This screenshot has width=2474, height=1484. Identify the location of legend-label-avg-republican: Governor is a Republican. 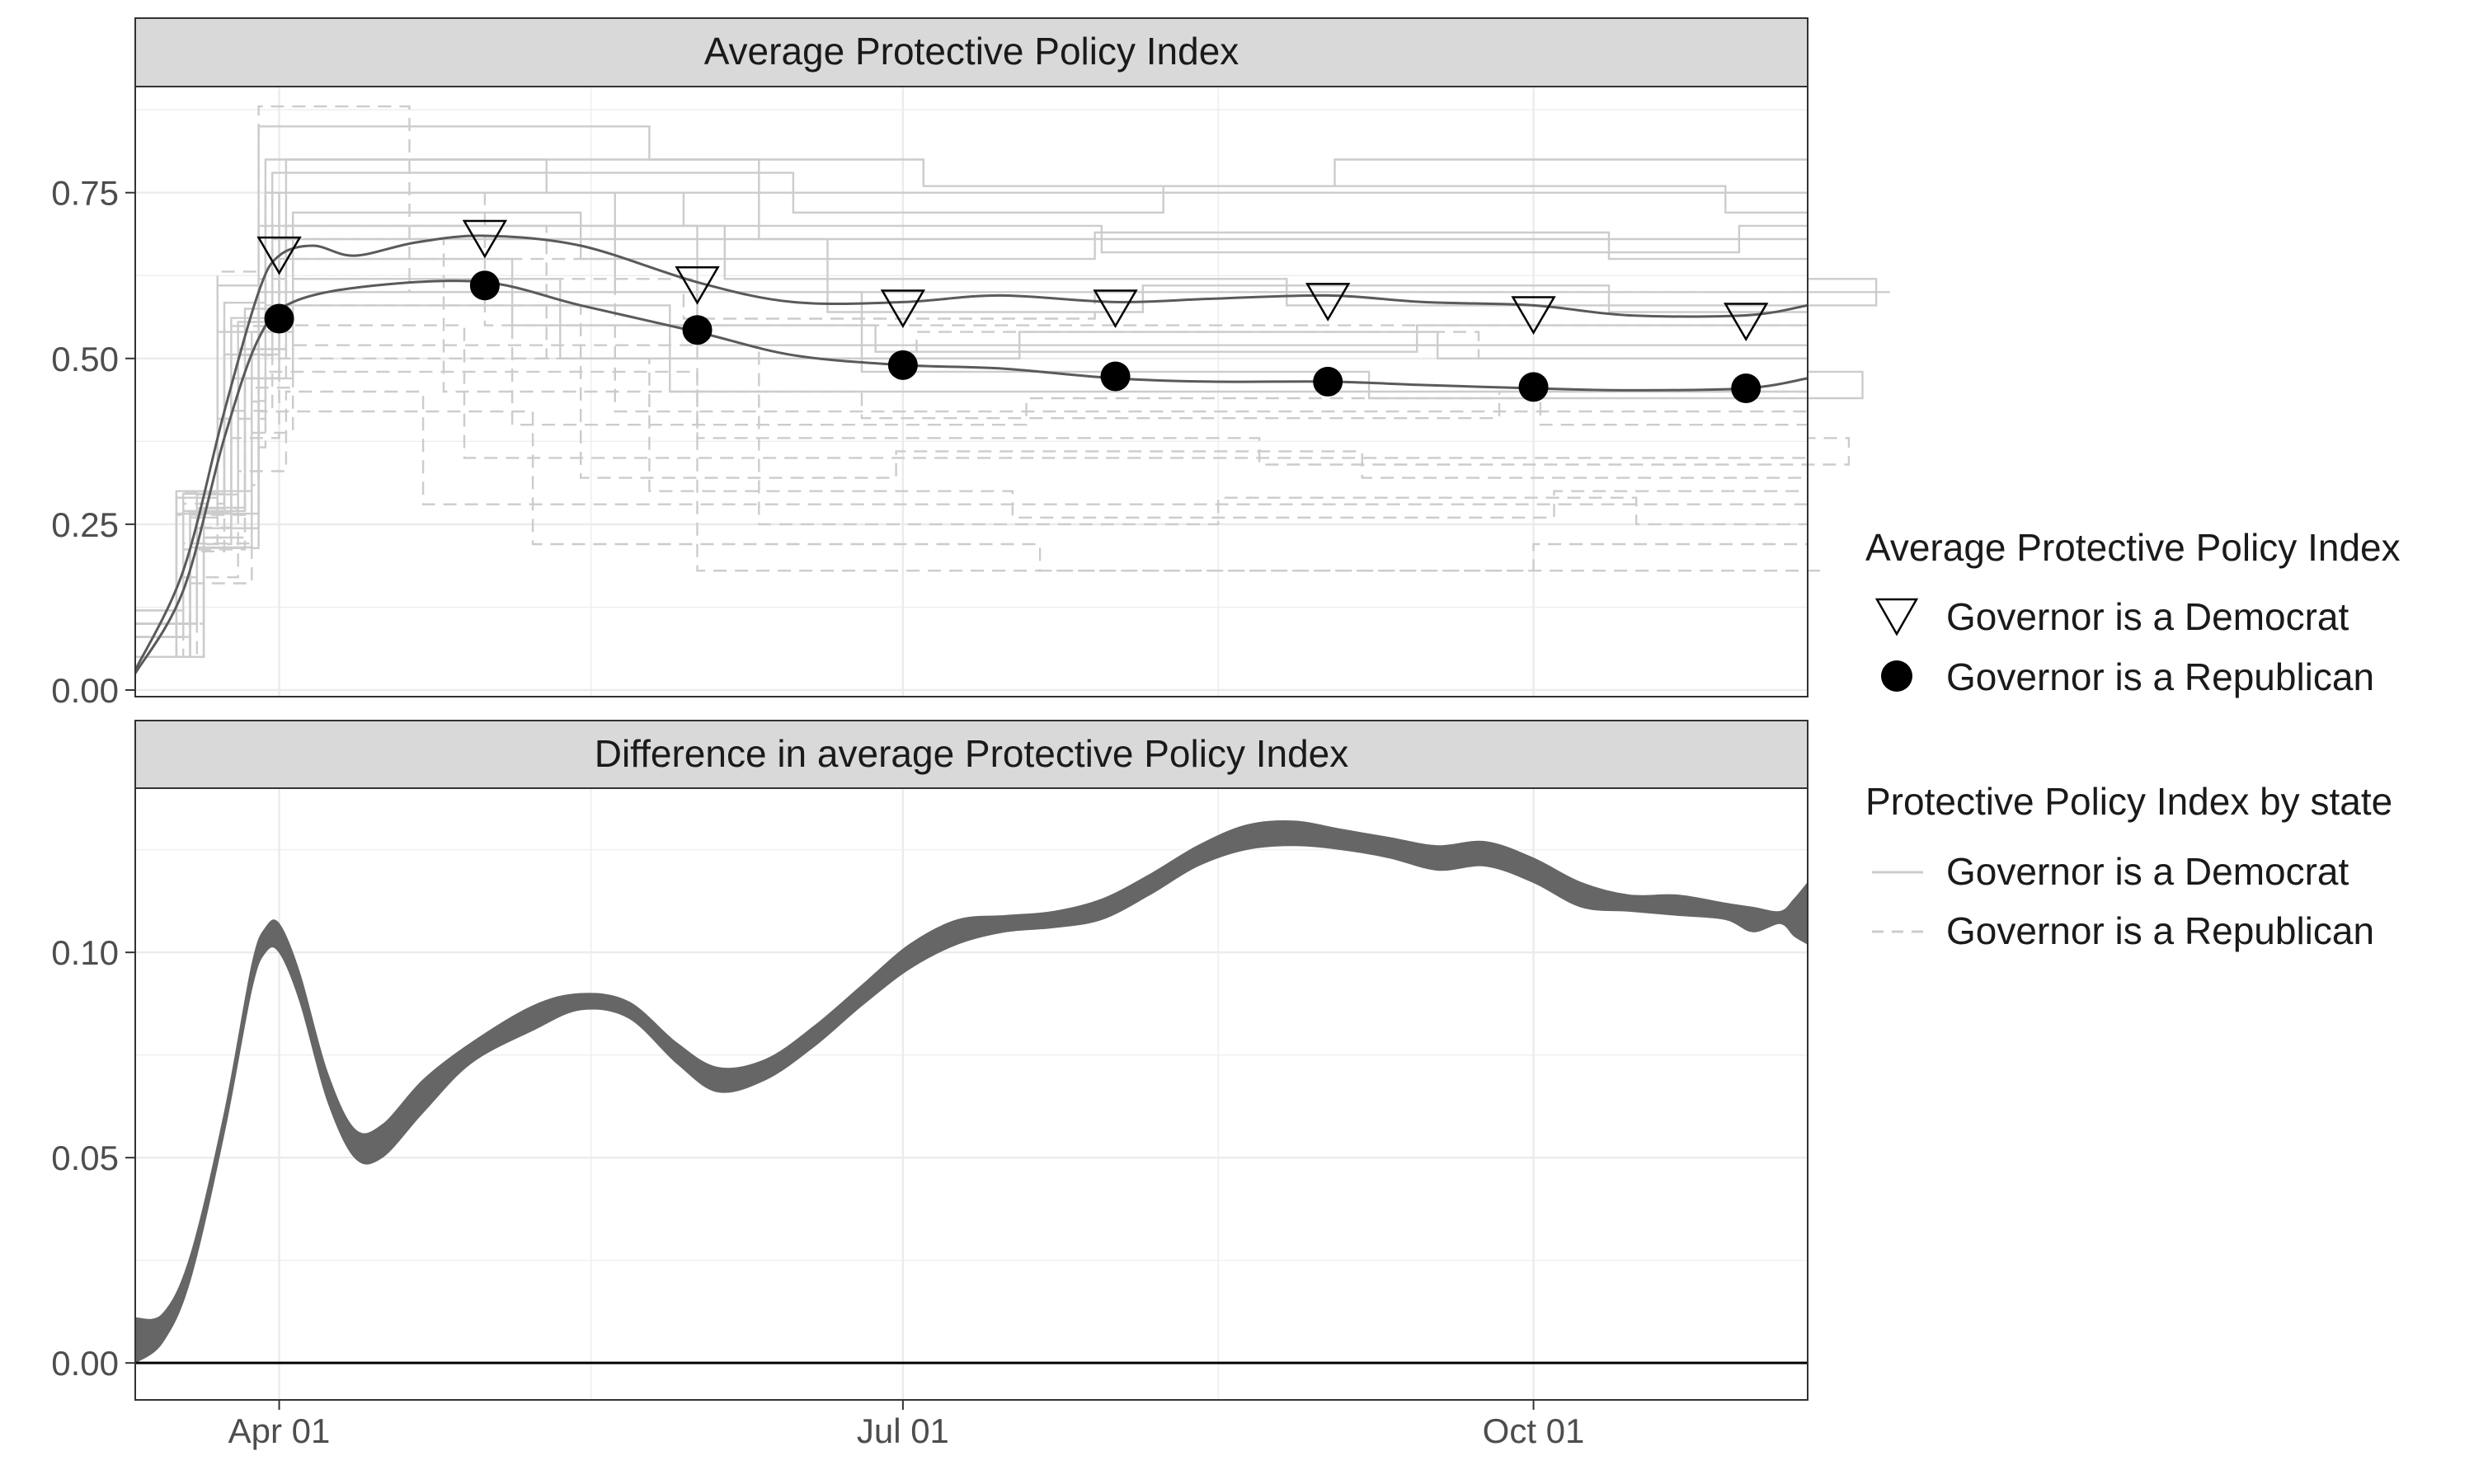
(2160, 676).